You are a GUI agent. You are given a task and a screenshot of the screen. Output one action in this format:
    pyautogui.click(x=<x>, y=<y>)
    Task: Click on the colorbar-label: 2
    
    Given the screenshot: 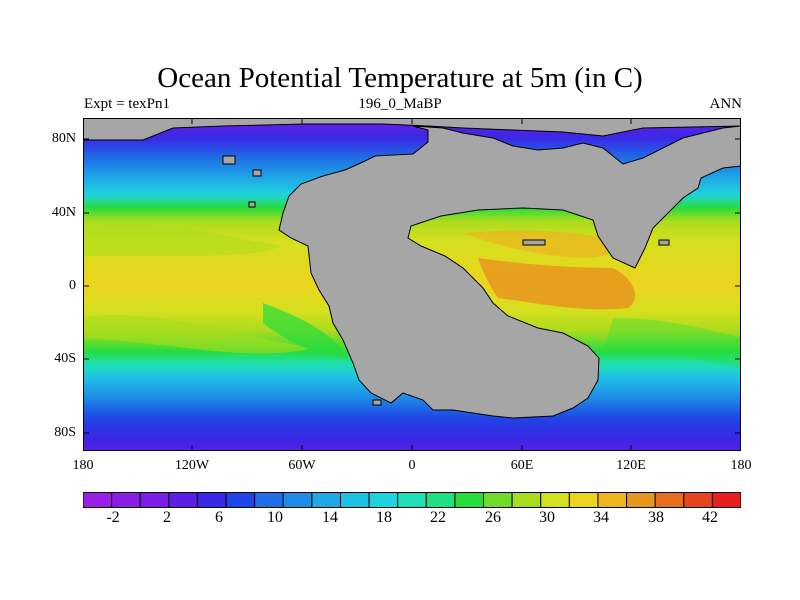 What is the action you would take?
    pyautogui.click(x=167, y=517)
    